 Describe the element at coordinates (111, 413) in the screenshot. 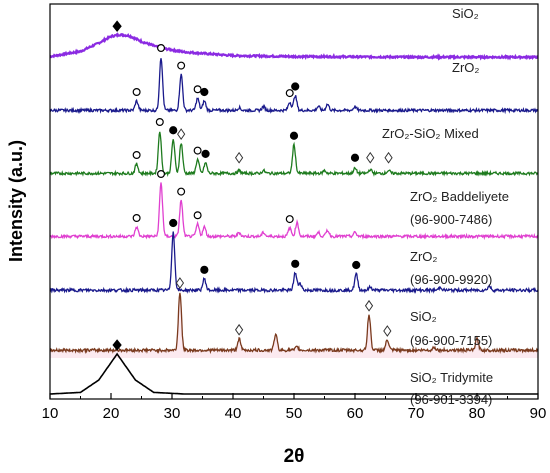

I see `x-tick-label-20: 20` at that location.